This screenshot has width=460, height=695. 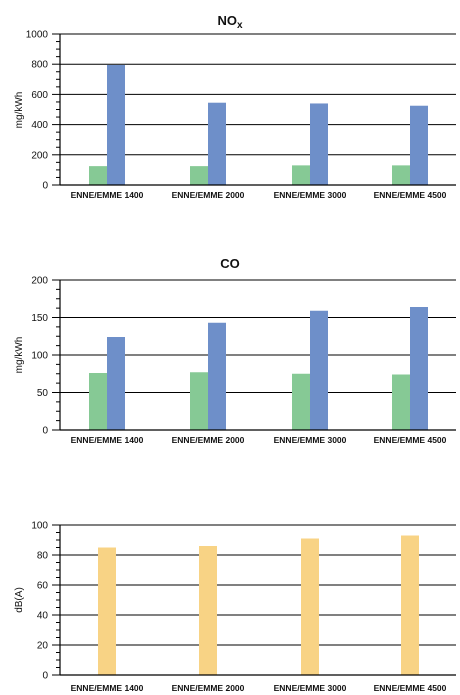 What do you see at coordinates (310, 195) in the screenshot?
I see `category-label-0-2: ENNE/EMME 3000` at bounding box center [310, 195].